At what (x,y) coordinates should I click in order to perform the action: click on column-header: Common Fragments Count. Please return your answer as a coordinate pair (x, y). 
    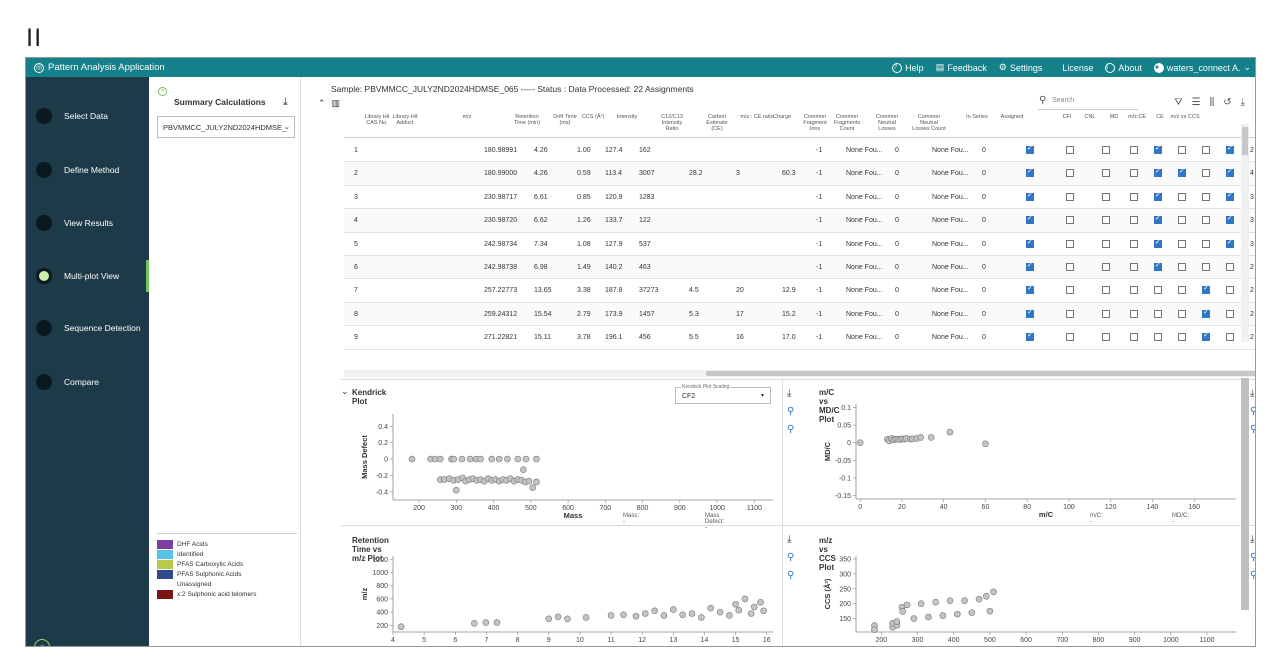
    Looking at the image, I should click on (847, 123).